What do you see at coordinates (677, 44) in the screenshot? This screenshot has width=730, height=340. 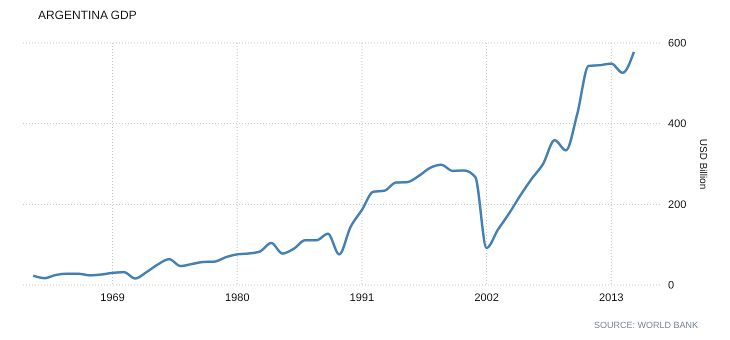 I see `y-tick-label: 600` at bounding box center [677, 44].